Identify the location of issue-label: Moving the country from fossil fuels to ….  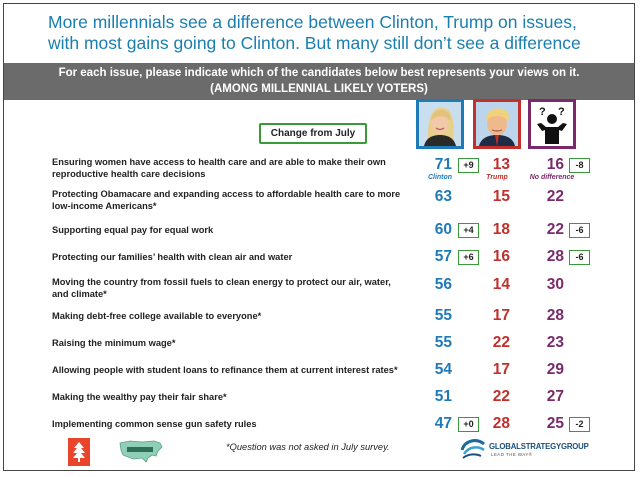
(221, 288).